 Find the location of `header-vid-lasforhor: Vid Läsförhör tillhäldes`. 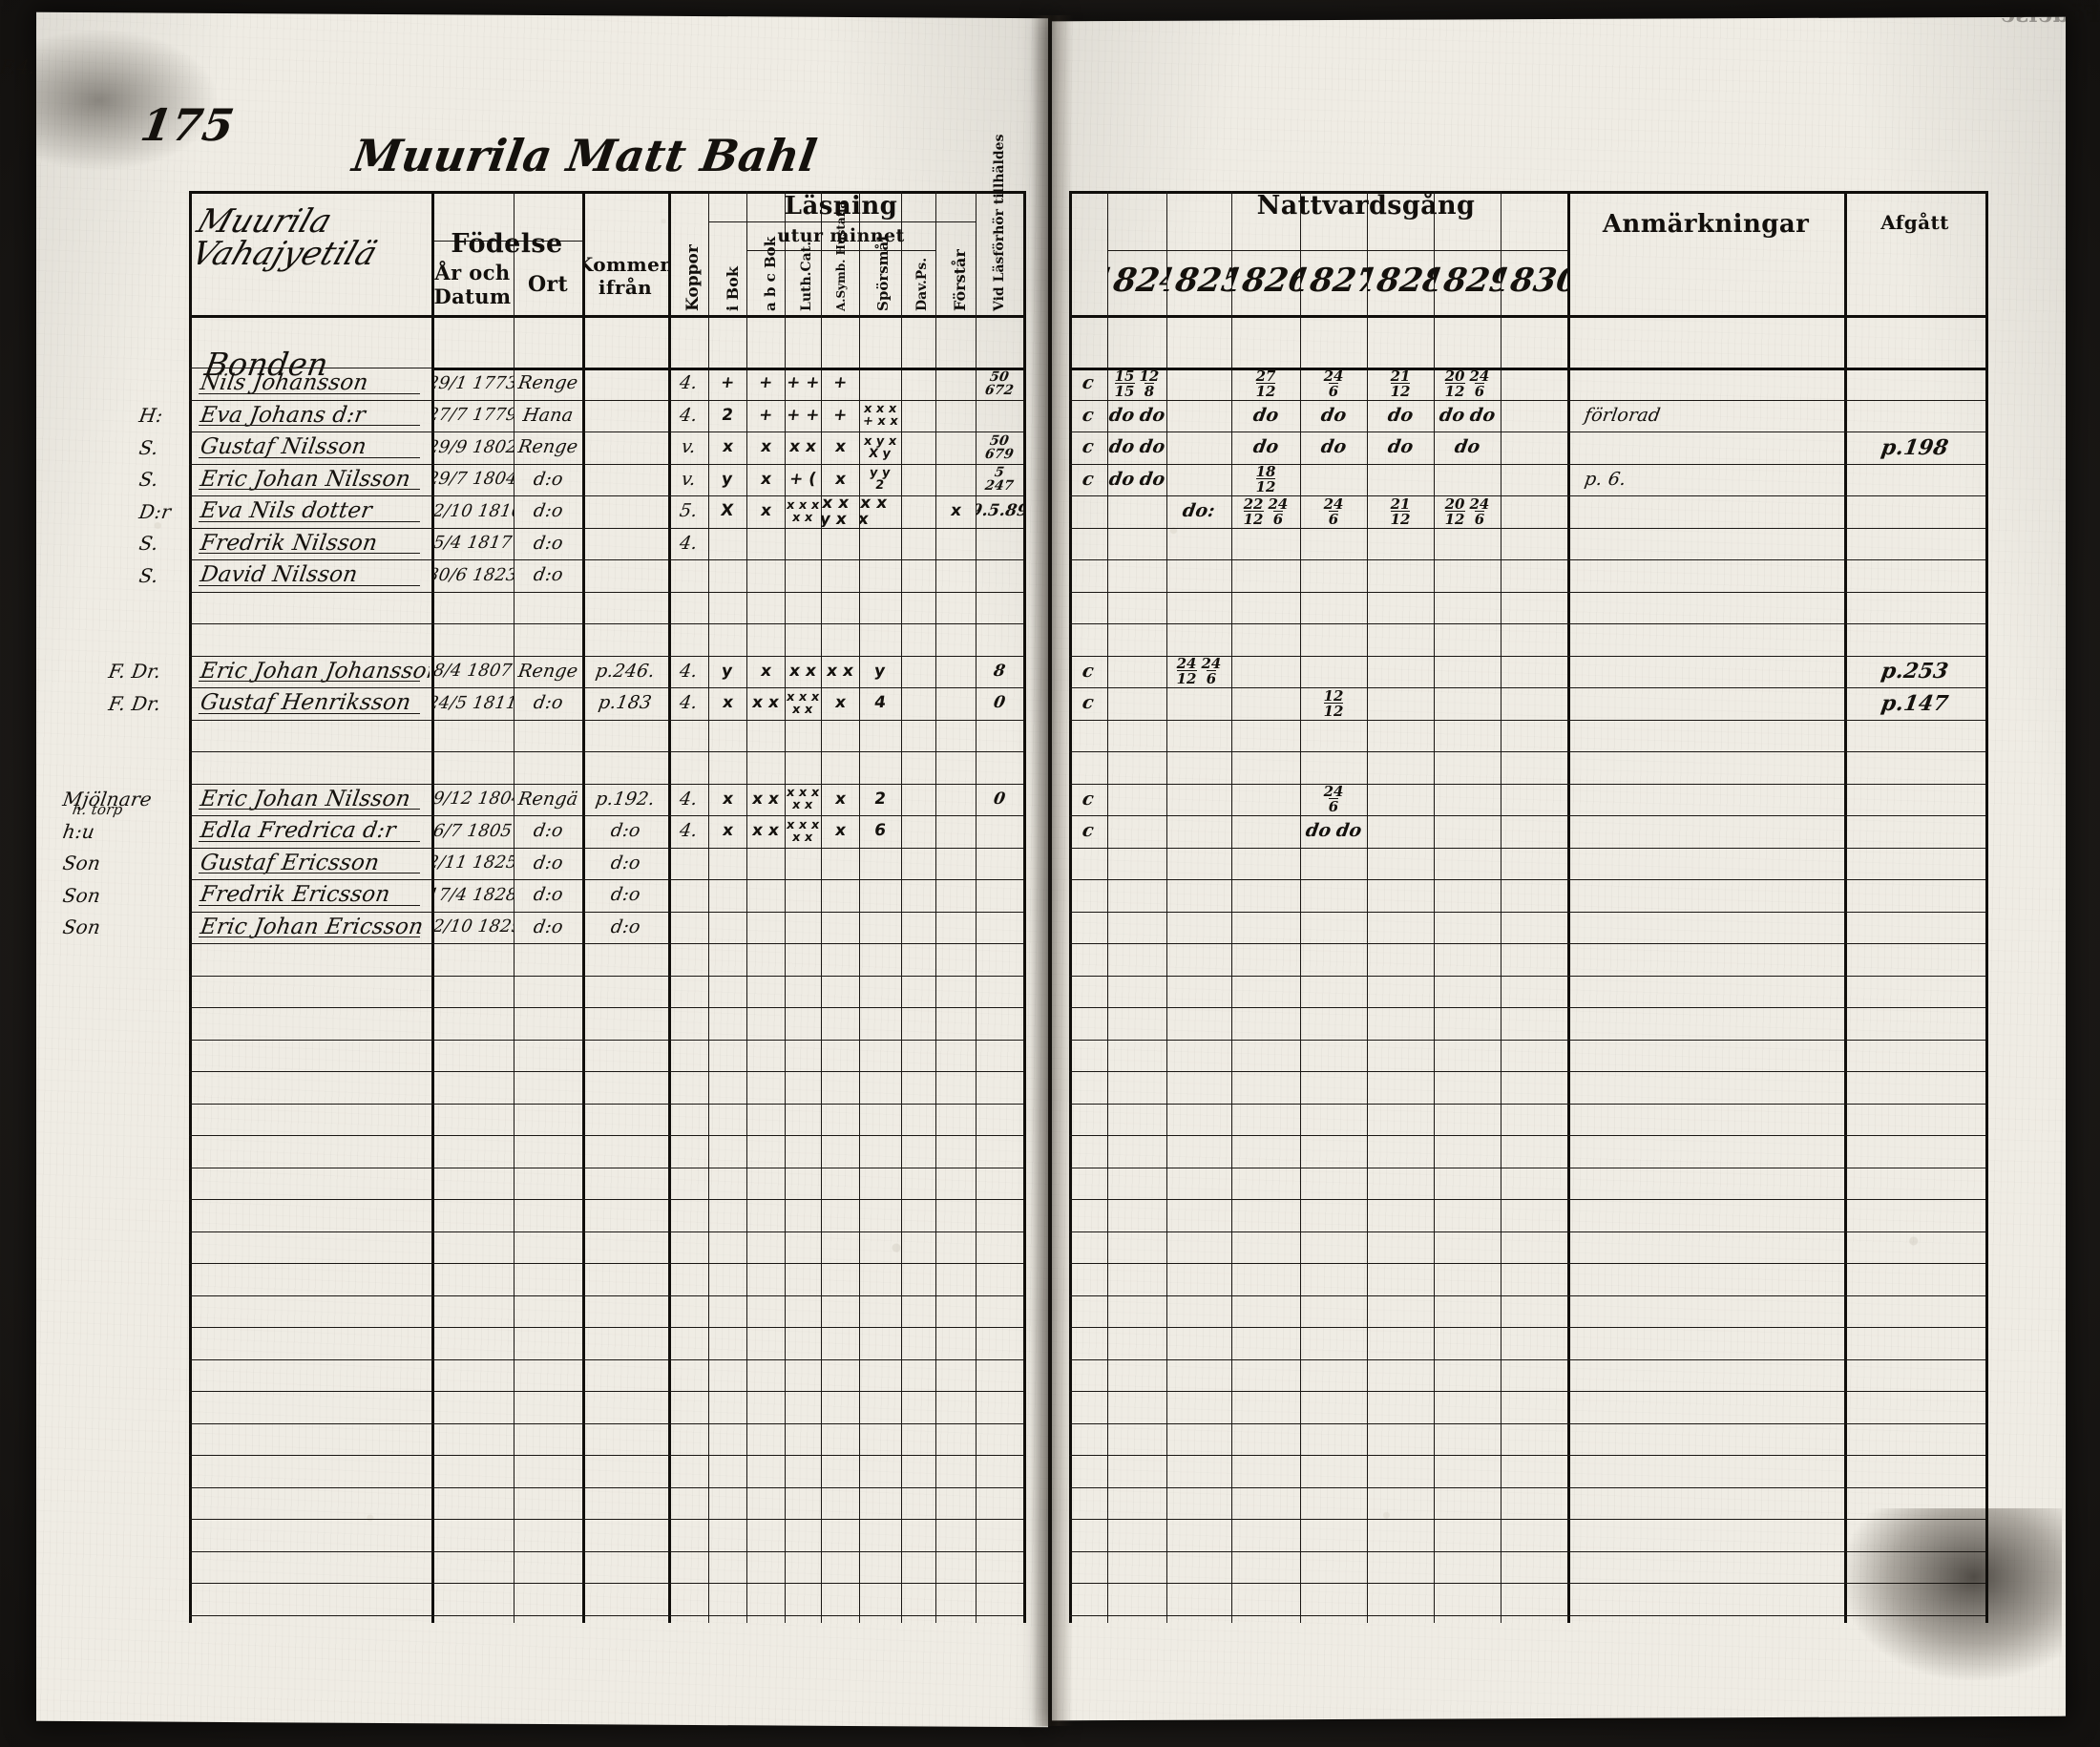

header-vid-lasforhor: Vid Läsförhör tillhäldes is located at coordinates (999, 222).